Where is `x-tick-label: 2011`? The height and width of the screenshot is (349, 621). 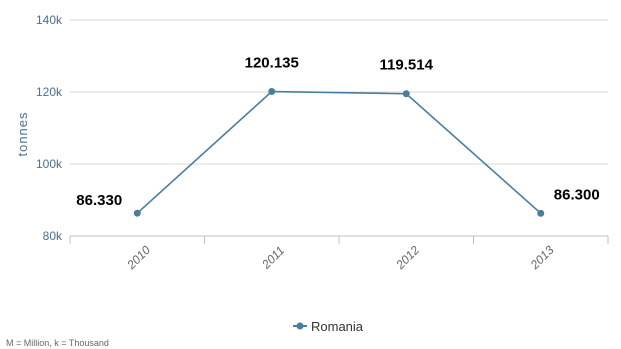 x-tick-label: 2011 is located at coordinates (272, 257).